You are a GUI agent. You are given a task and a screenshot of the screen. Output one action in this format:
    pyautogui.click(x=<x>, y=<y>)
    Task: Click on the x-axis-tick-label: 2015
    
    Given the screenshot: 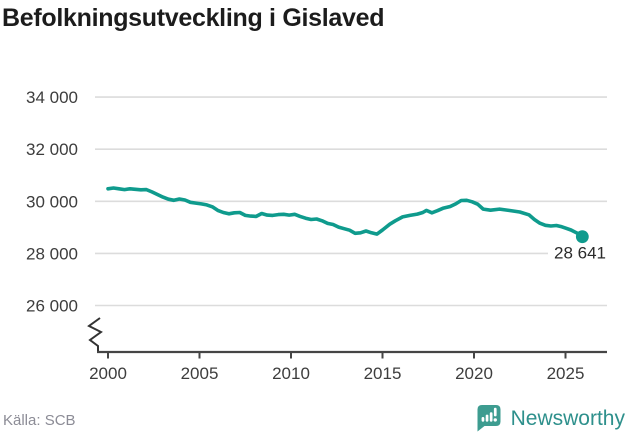 What is the action you would take?
    pyautogui.click(x=383, y=373)
    